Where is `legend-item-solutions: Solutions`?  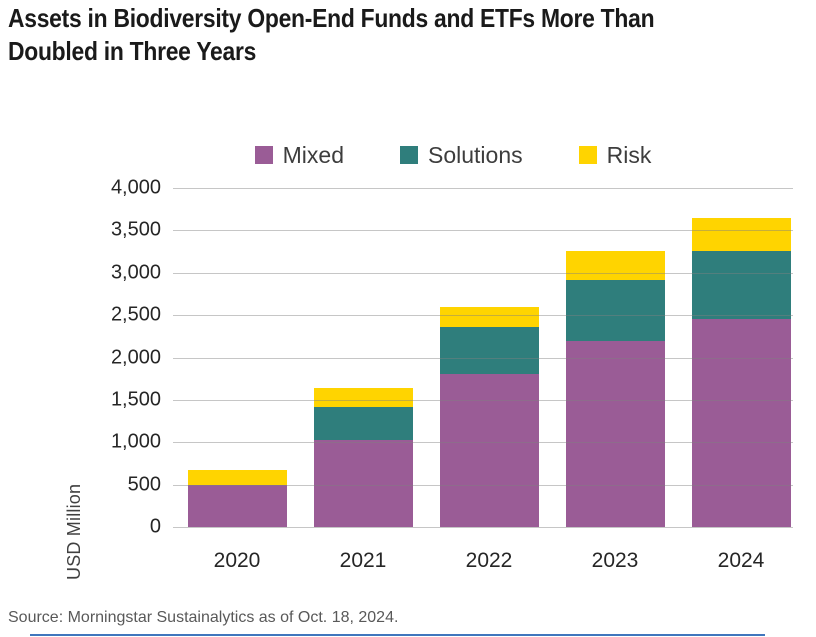
legend-item-solutions: Solutions is located at coordinates (461, 155).